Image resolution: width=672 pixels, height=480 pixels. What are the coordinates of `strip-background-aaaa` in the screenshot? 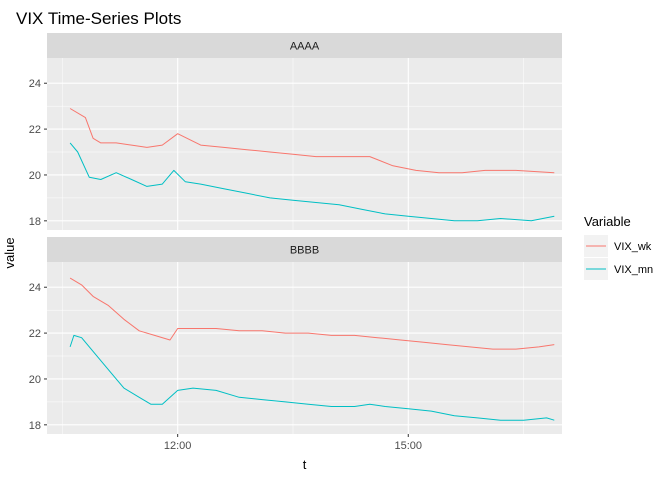 It's located at (304, 45).